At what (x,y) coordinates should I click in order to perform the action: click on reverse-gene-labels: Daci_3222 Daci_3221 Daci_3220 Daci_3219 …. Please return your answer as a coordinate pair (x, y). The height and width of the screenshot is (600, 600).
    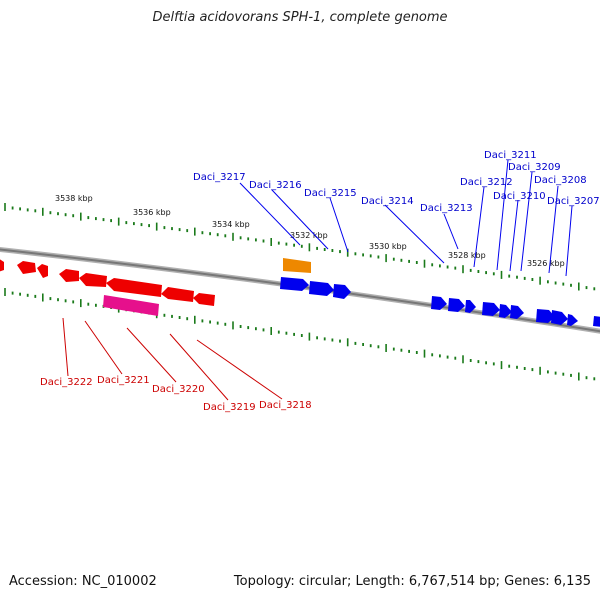
    Looking at the image, I should click on (176, 394).